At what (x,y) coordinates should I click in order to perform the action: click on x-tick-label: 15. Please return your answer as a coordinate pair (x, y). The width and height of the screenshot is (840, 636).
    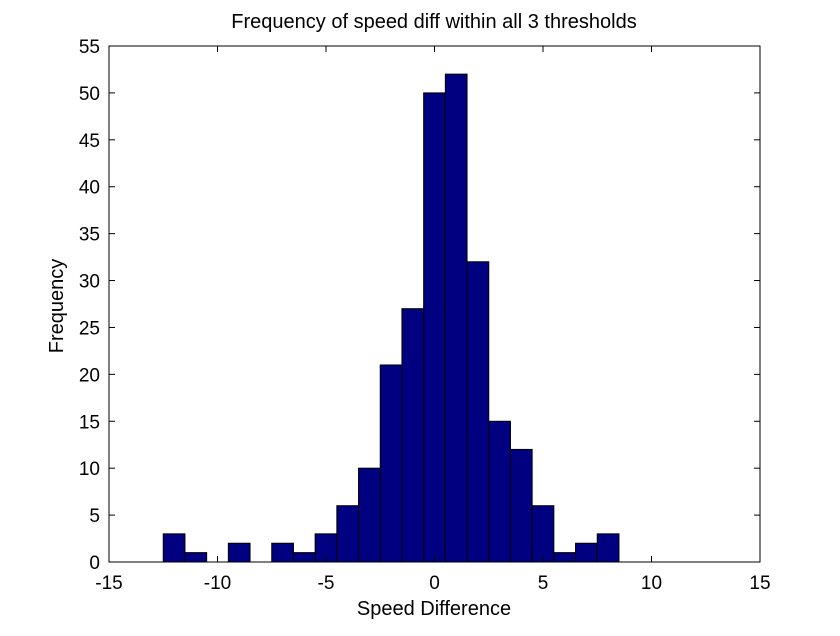
    Looking at the image, I should click on (759, 583).